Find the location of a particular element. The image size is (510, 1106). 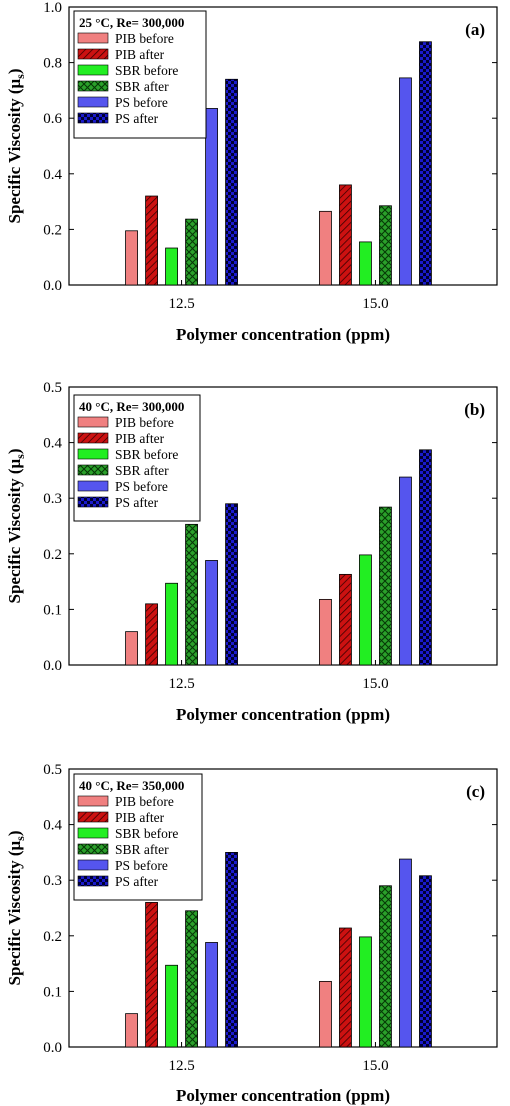

legend-swatch-ps-before is located at coordinates (93, 102).